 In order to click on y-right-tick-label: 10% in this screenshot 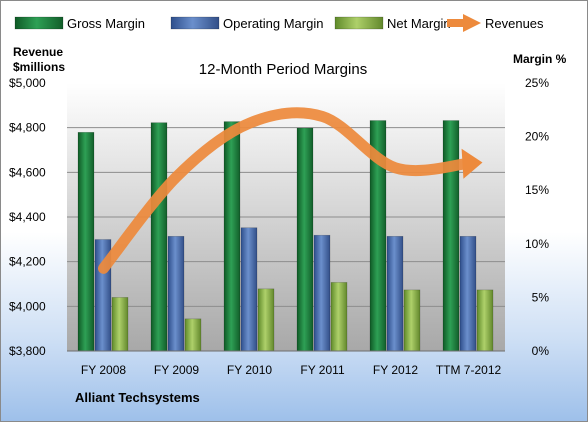, I will do `click(537, 244)`.